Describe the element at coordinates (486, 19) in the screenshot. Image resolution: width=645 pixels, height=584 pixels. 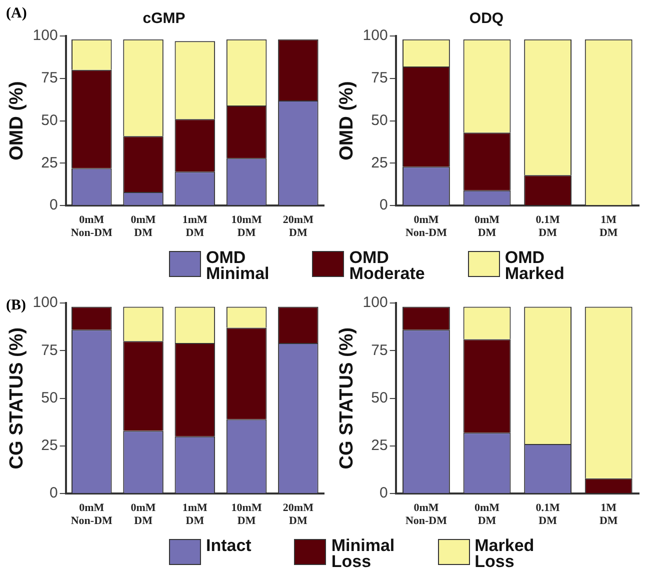
I see `chart-title: ODQ` at that location.